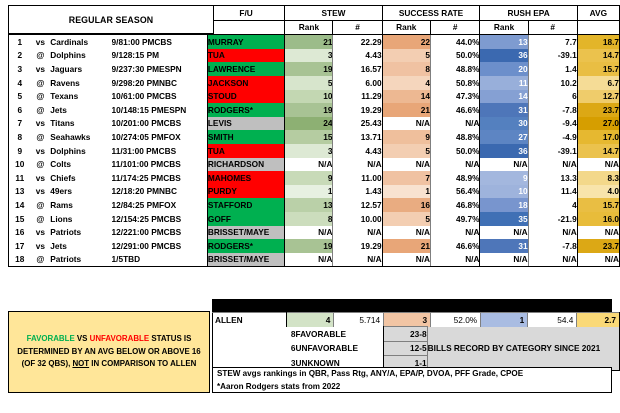  What do you see at coordinates (81, 364) in the screenshot?
I see `legend-not: NOT` at bounding box center [81, 364].